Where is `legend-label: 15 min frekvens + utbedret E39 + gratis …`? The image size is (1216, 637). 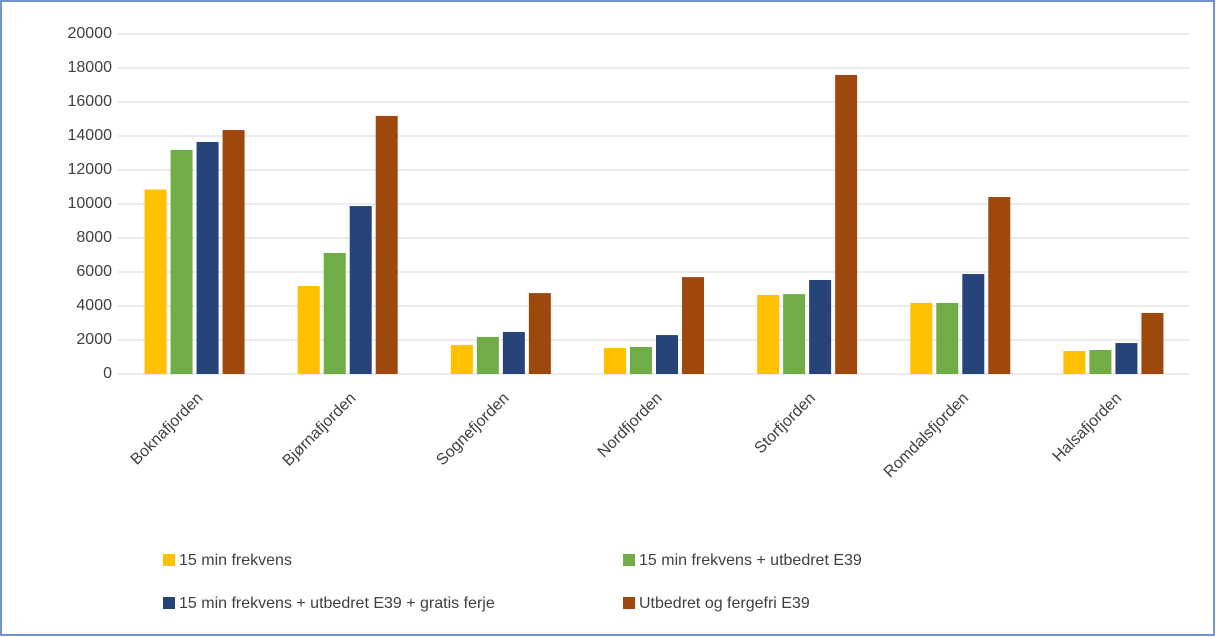
legend-label: 15 min frekvens + utbedret E39 + gratis … is located at coordinates (337, 603).